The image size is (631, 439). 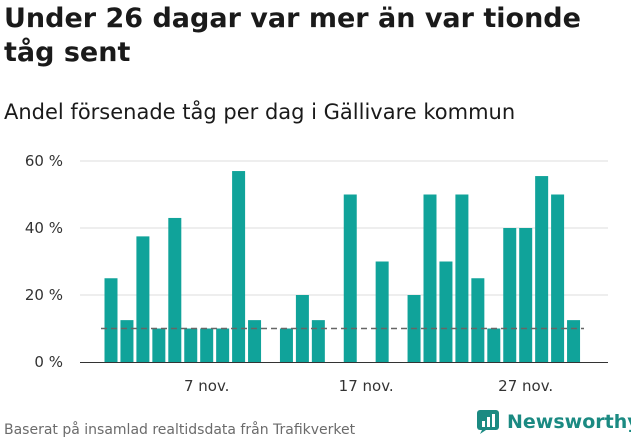 What do you see at coordinates (569, 422) in the screenshot?
I see `brand-name: Newsworthy` at bounding box center [569, 422].